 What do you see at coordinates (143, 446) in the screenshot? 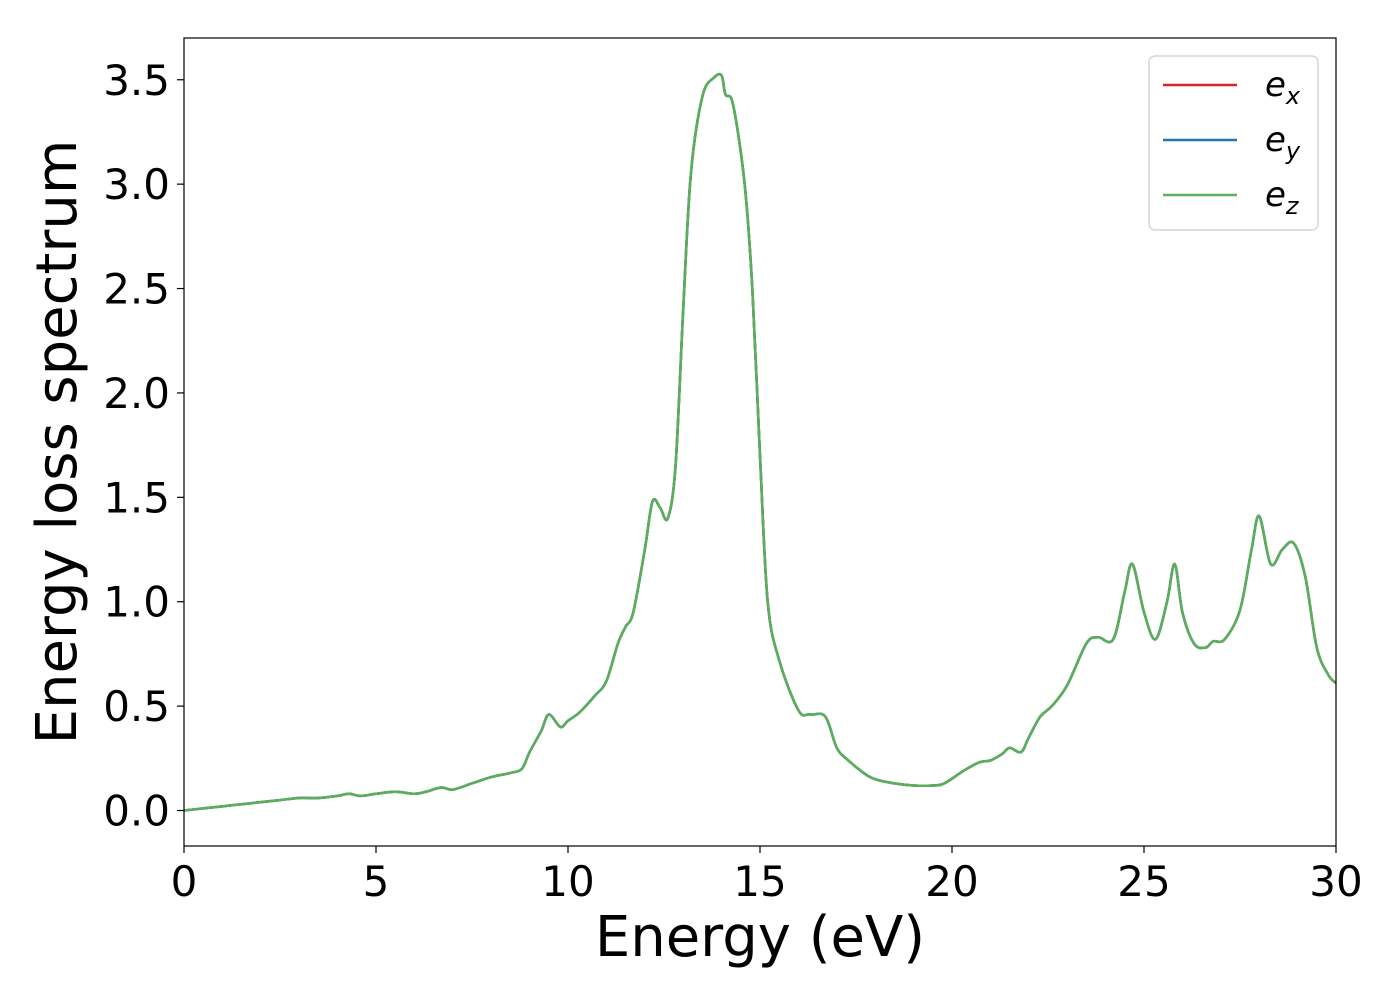
I see `y-axis-ticks: 0.0 0.5 1.0 1.5 2.0 2.5 3.0 3.5` at bounding box center [143, 446].